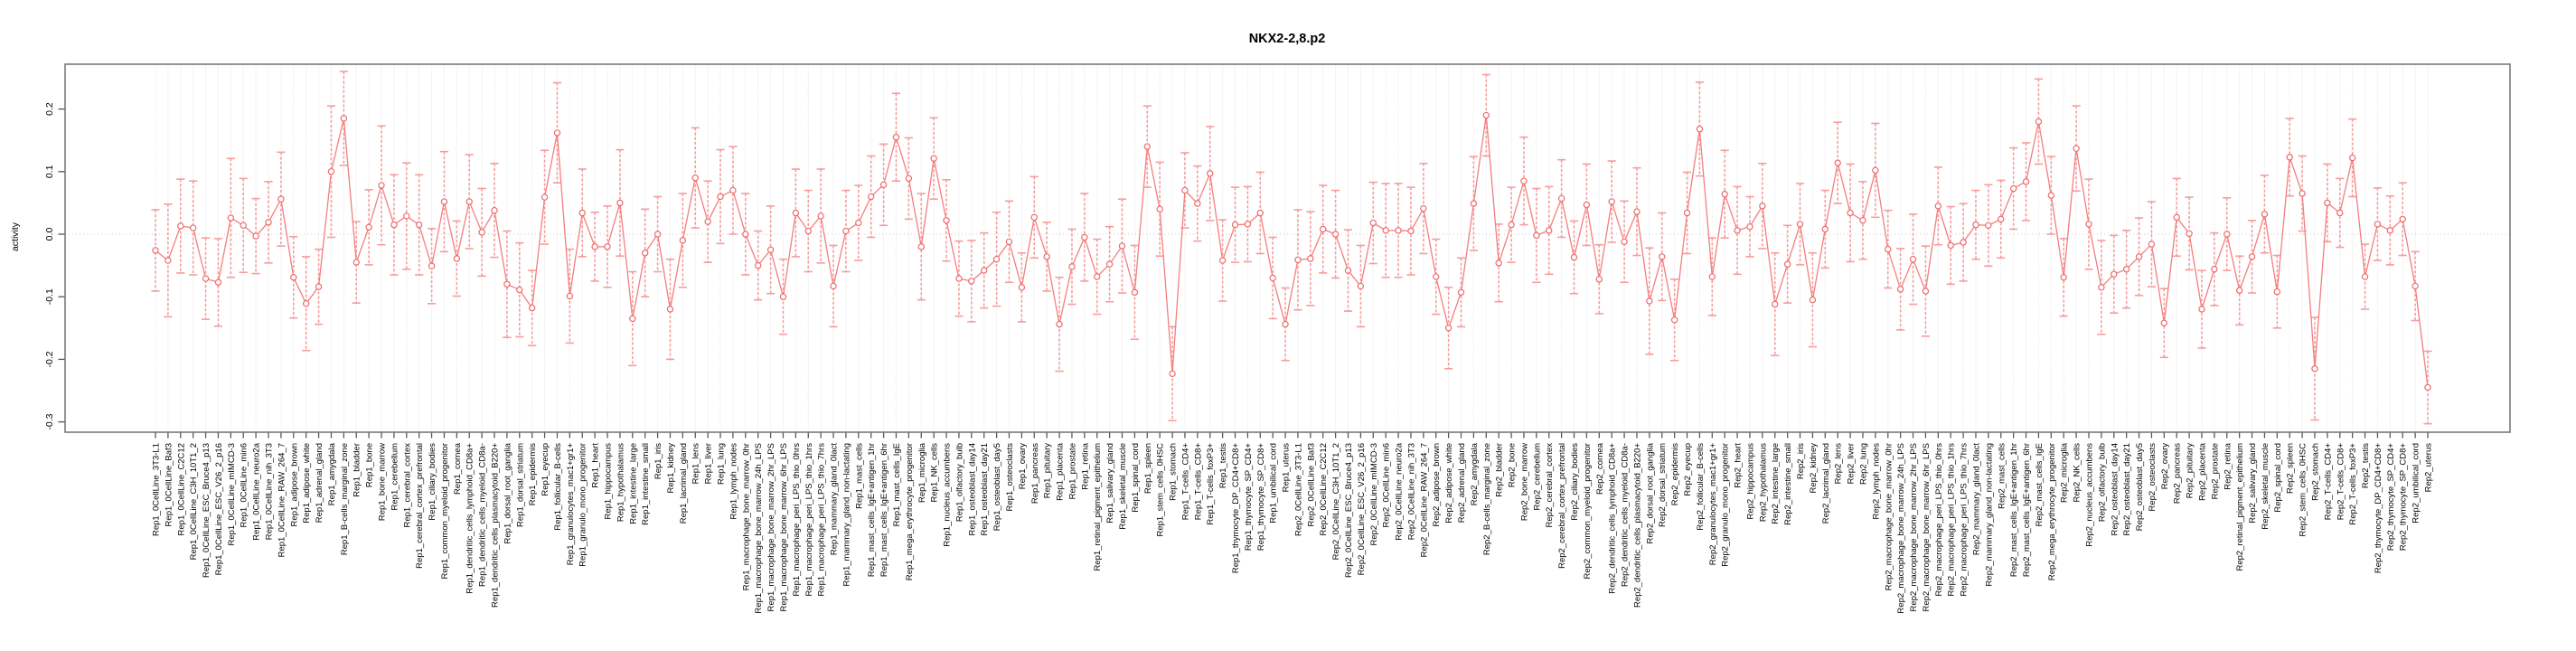 Image resolution: width=2576 pixels, height=651 pixels. What do you see at coordinates (2416, 484) in the screenshot?
I see `x-tick-label: Rep2_umbilical_cord` at bounding box center [2416, 484].